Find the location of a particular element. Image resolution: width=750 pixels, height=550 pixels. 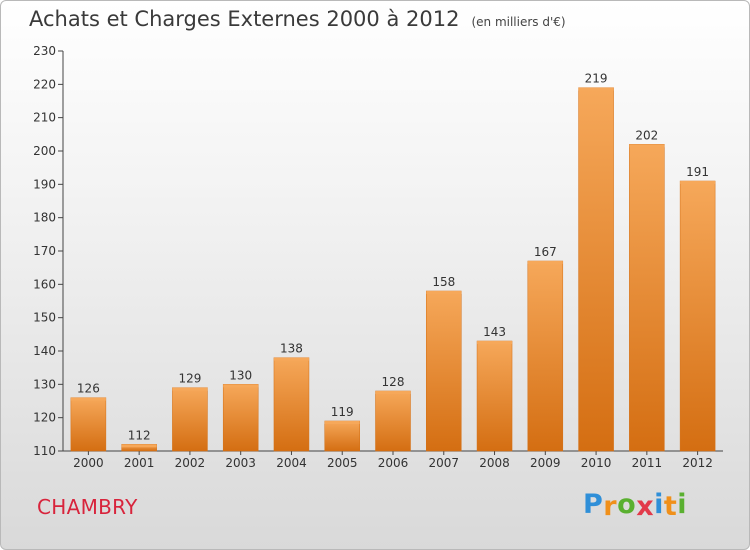

chart-unit: (en milliers d'€) is located at coordinates (518, 22).